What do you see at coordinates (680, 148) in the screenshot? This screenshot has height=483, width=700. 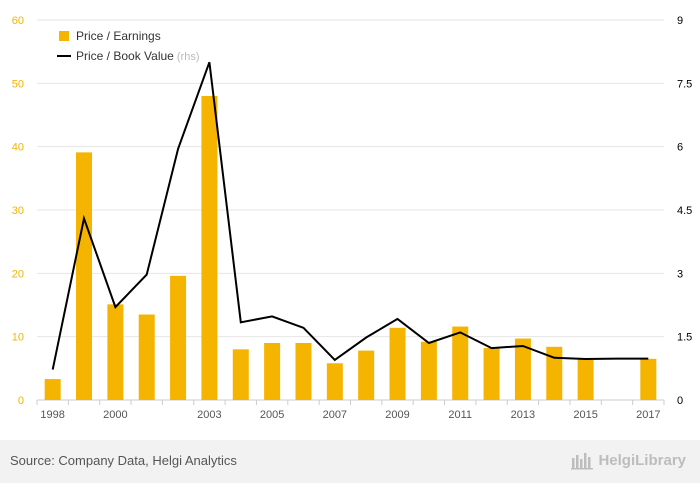 I see `y-right-tick-label: 6` at bounding box center [680, 148].